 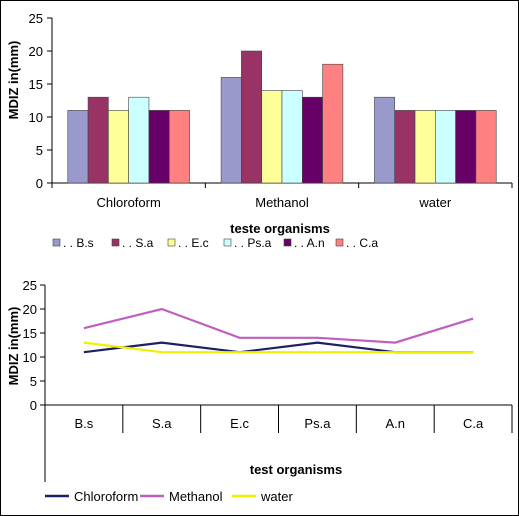 What do you see at coordinates (179, 147) in the screenshot?
I see `bar-chloroform-c-a` at bounding box center [179, 147].